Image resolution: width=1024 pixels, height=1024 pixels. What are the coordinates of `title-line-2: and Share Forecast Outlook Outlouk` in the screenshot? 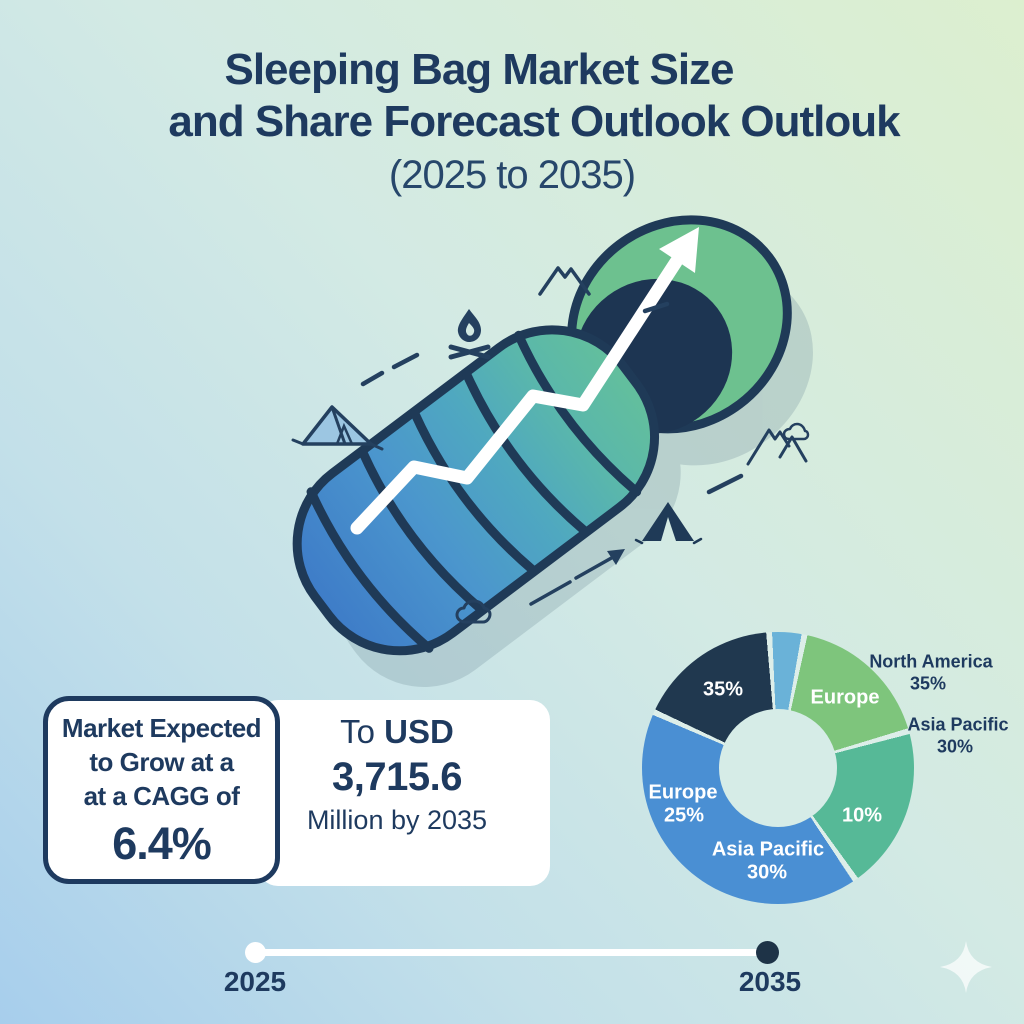 It's located at (534, 121).